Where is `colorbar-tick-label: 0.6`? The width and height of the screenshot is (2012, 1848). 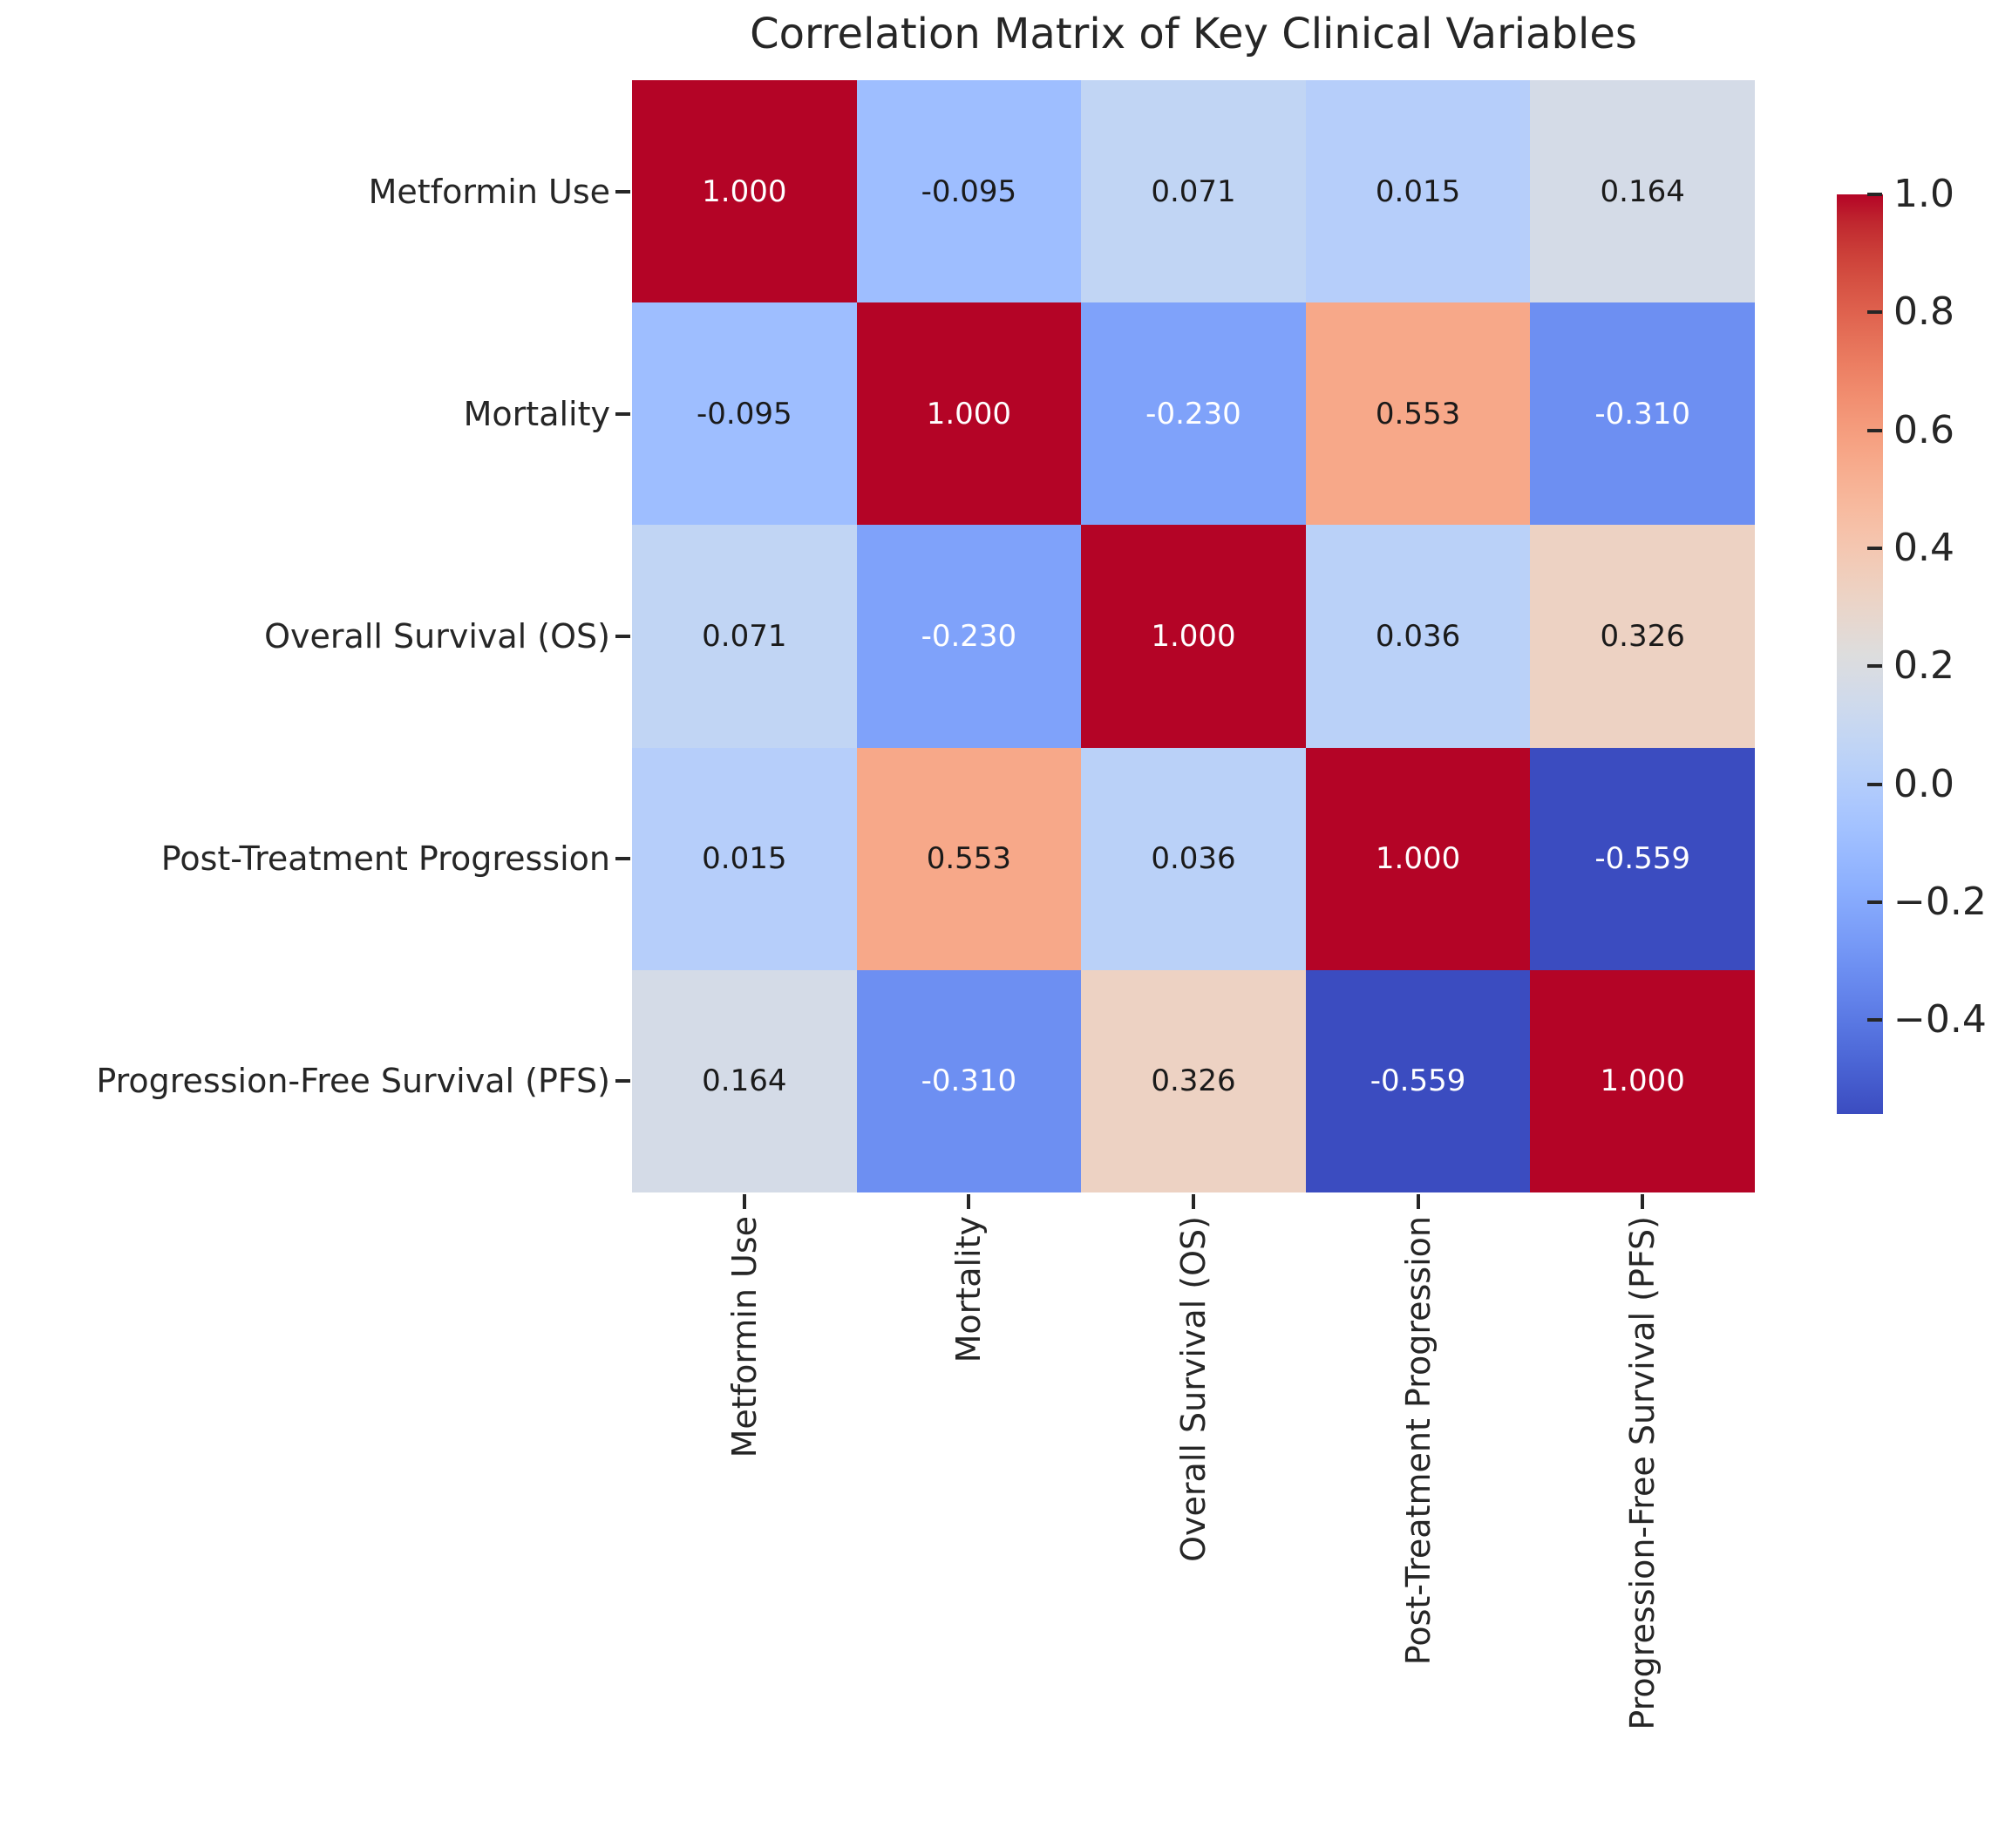 colorbar-tick-label: 0.6 is located at coordinates (1923, 429).